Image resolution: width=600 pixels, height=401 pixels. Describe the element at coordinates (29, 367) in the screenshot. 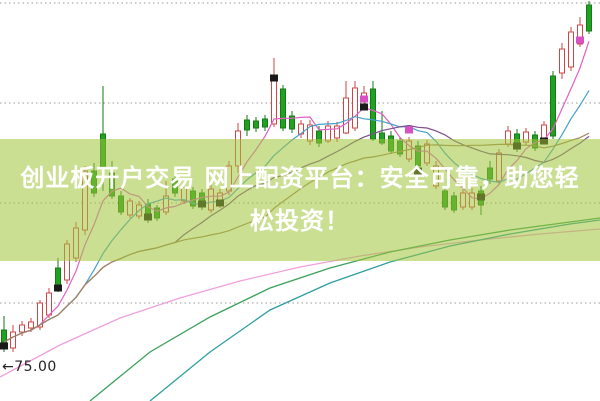

I see `price-level-label: ←75.00` at that location.